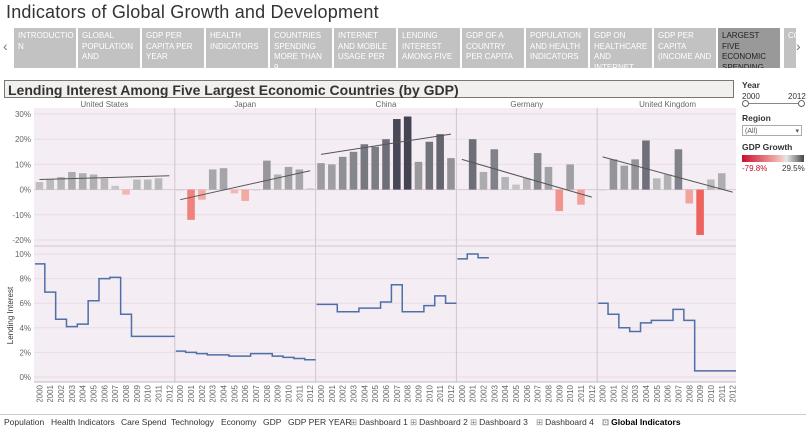 The height and width of the screenshot is (429, 806). Describe the element at coordinates (751, 96) in the screenshot. I see `year-min-label: 2000` at that location.